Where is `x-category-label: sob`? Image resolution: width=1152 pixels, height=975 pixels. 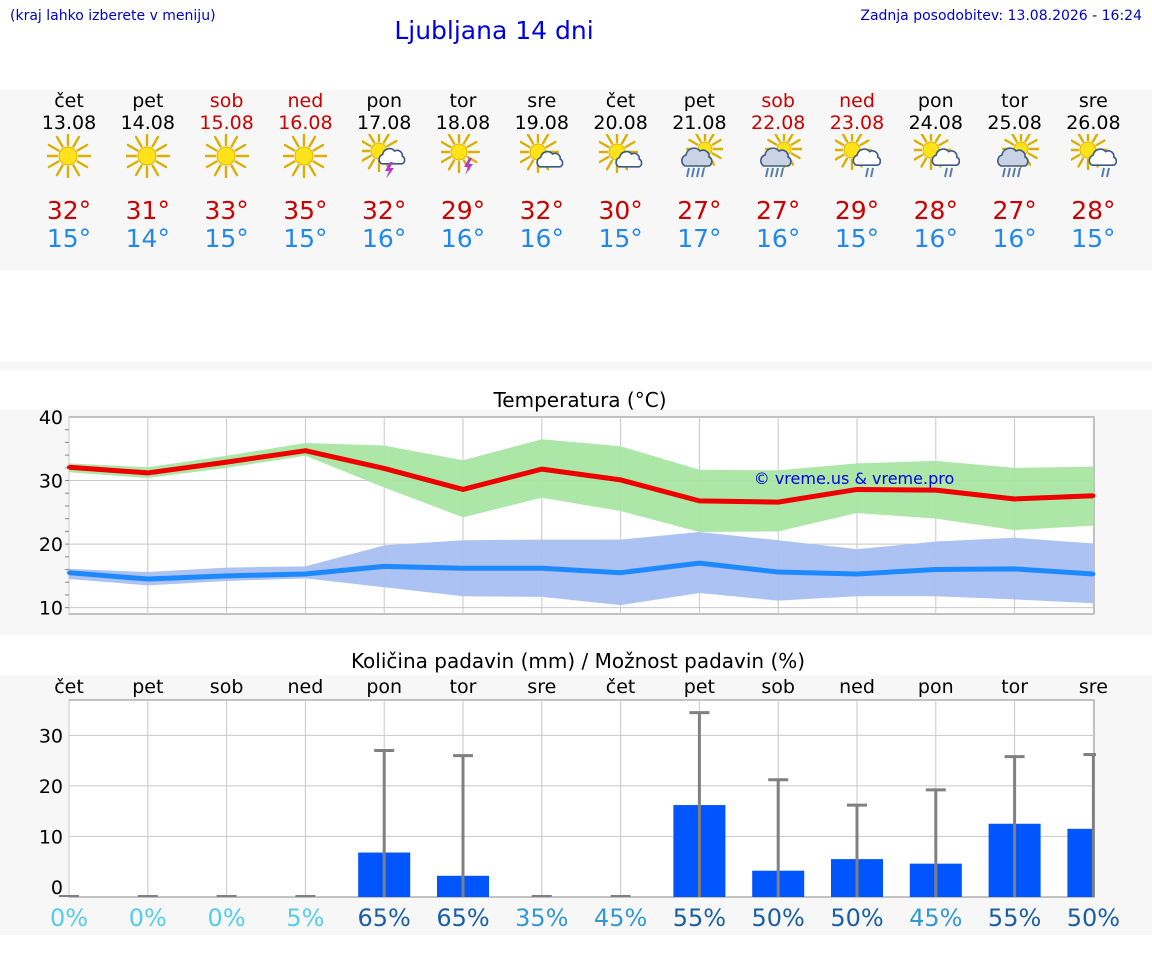 x-category-label: sob is located at coordinates (227, 687).